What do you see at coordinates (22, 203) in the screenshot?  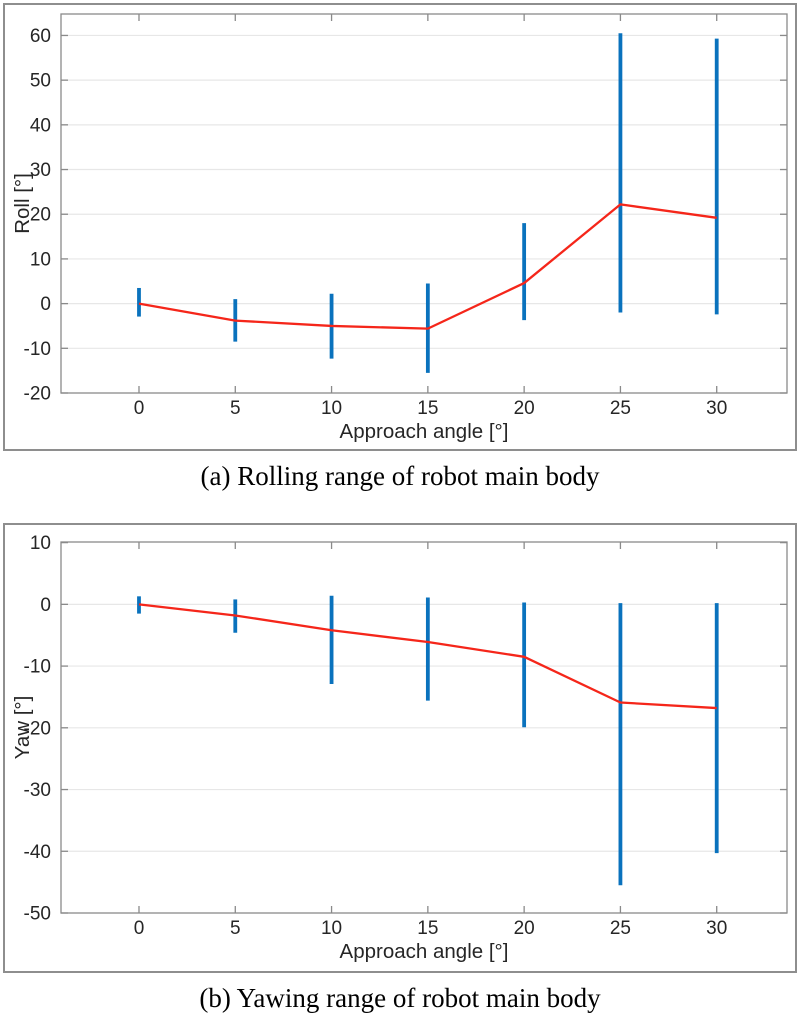 I see `y-axis-label: Roll [°]` at bounding box center [22, 203].